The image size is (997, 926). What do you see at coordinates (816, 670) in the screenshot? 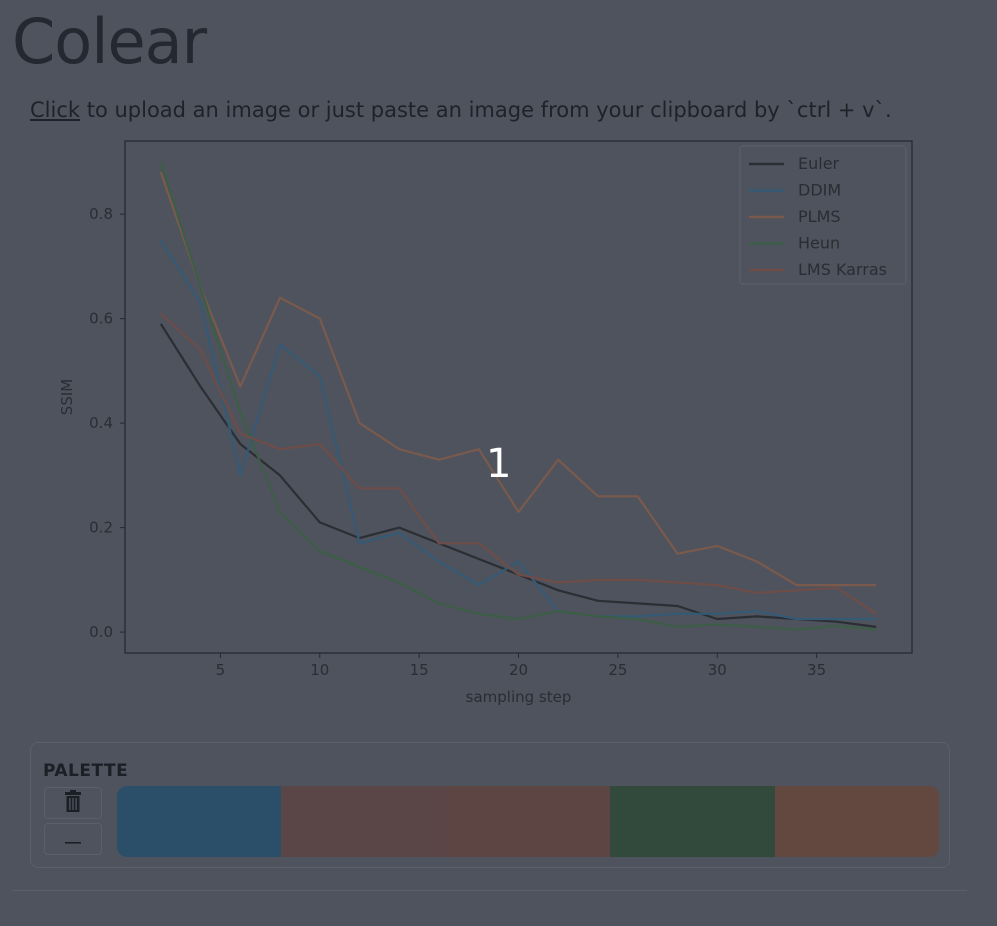
I see `x-tick-label: 35` at bounding box center [816, 670].